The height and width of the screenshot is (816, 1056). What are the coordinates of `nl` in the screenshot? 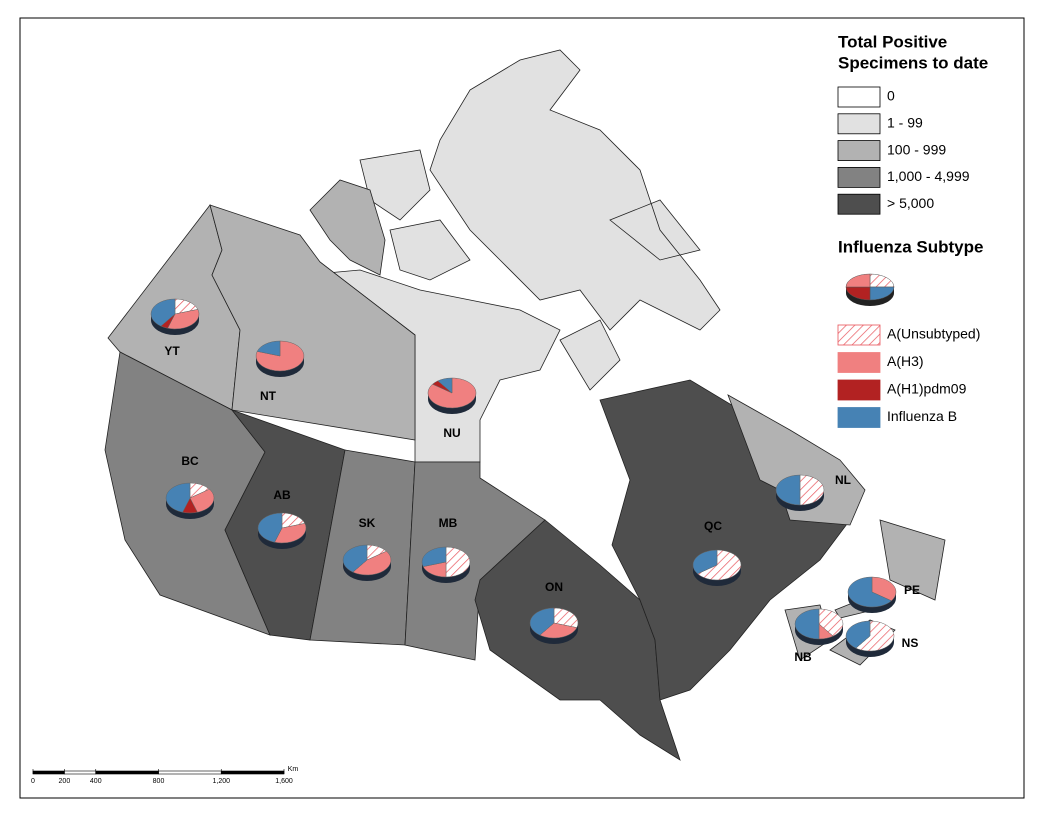 It's located at (836, 497).